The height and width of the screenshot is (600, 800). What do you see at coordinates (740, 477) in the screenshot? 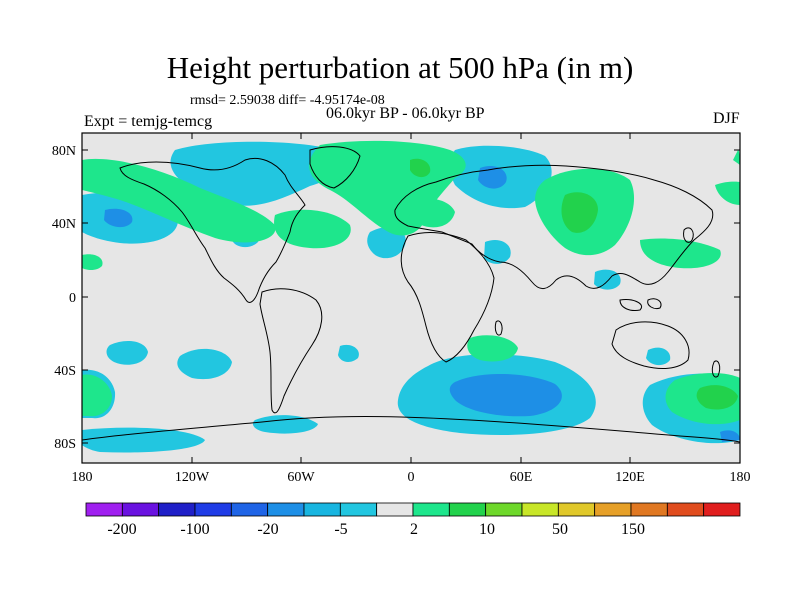
I see `lon-label-180e: 180` at bounding box center [740, 477].